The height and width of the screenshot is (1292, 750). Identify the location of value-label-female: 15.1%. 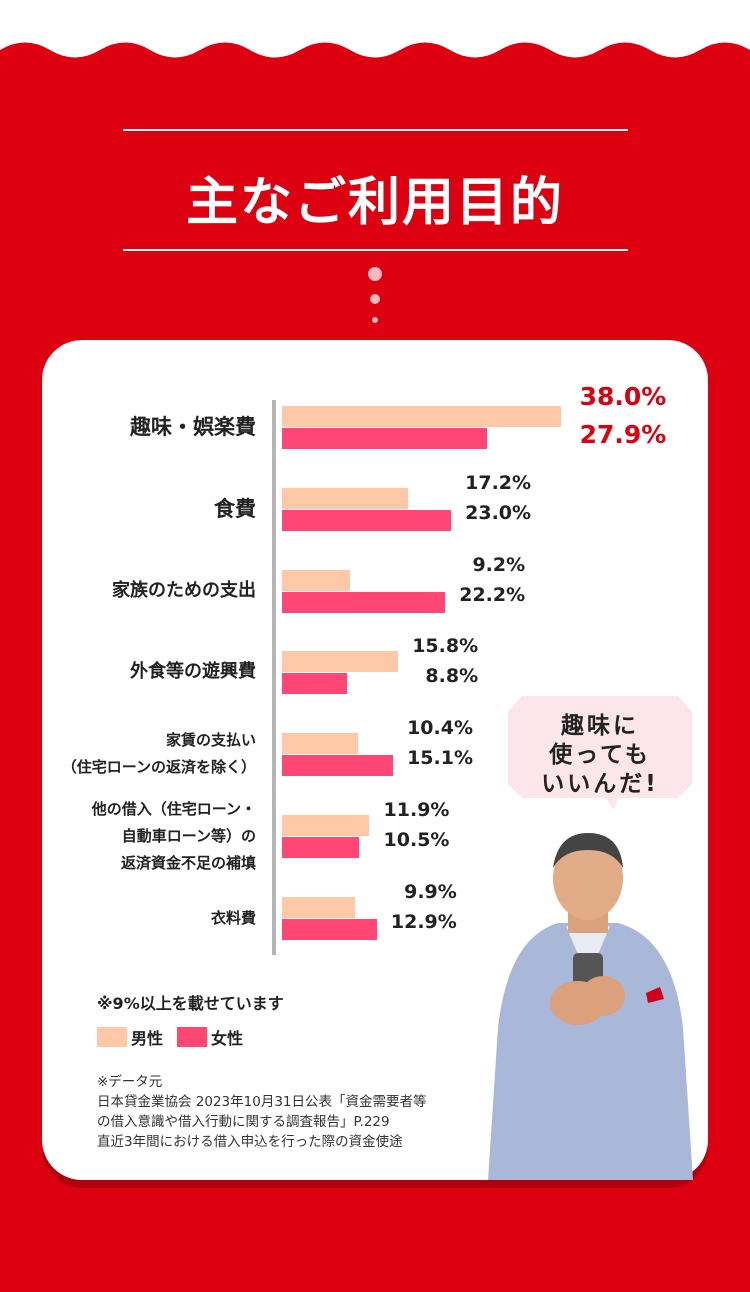
(440, 758).